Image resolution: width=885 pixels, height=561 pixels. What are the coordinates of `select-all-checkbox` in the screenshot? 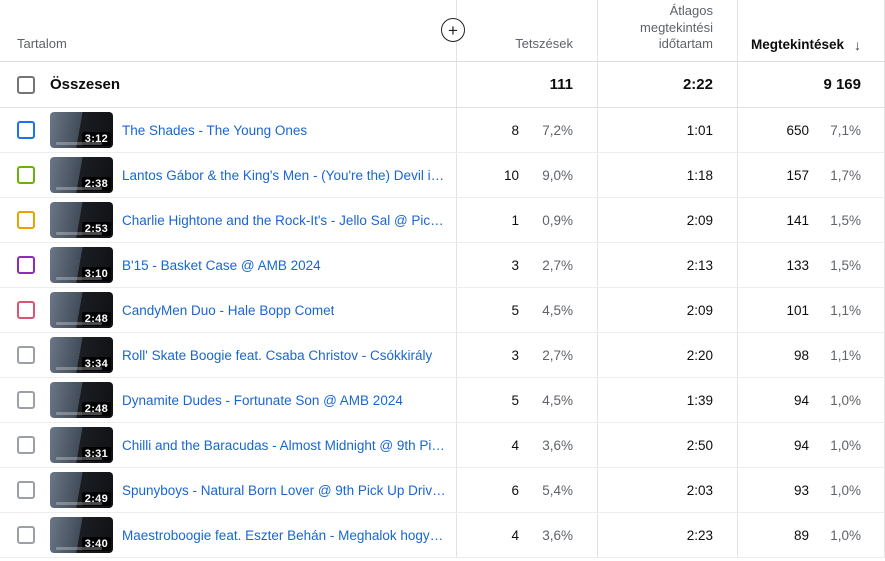 It's located at (26, 84).